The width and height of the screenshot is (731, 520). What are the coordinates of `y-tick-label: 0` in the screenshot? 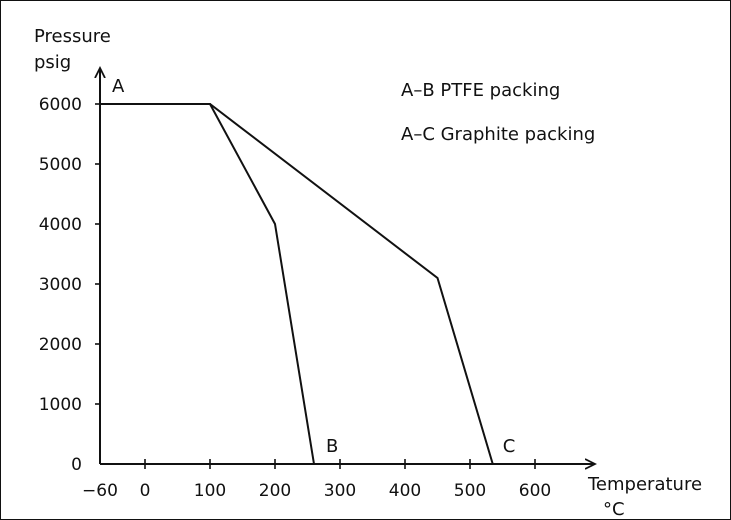 It's located at (76, 465).